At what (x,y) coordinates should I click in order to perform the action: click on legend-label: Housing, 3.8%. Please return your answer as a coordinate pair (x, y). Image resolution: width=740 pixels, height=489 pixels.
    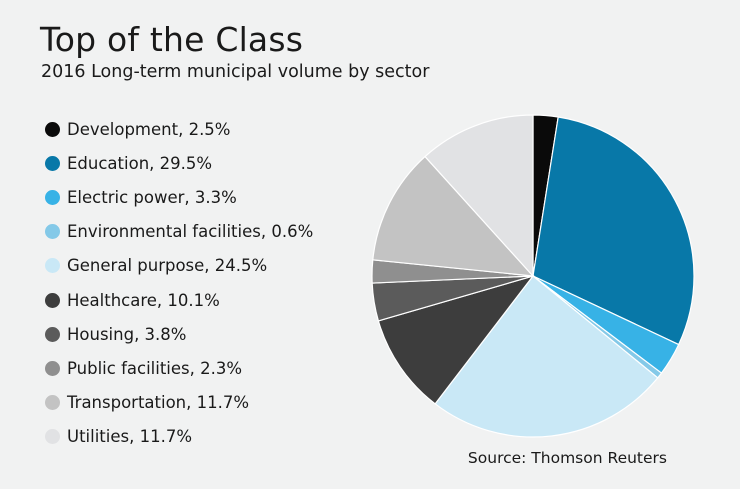
    Looking at the image, I should click on (127, 334).